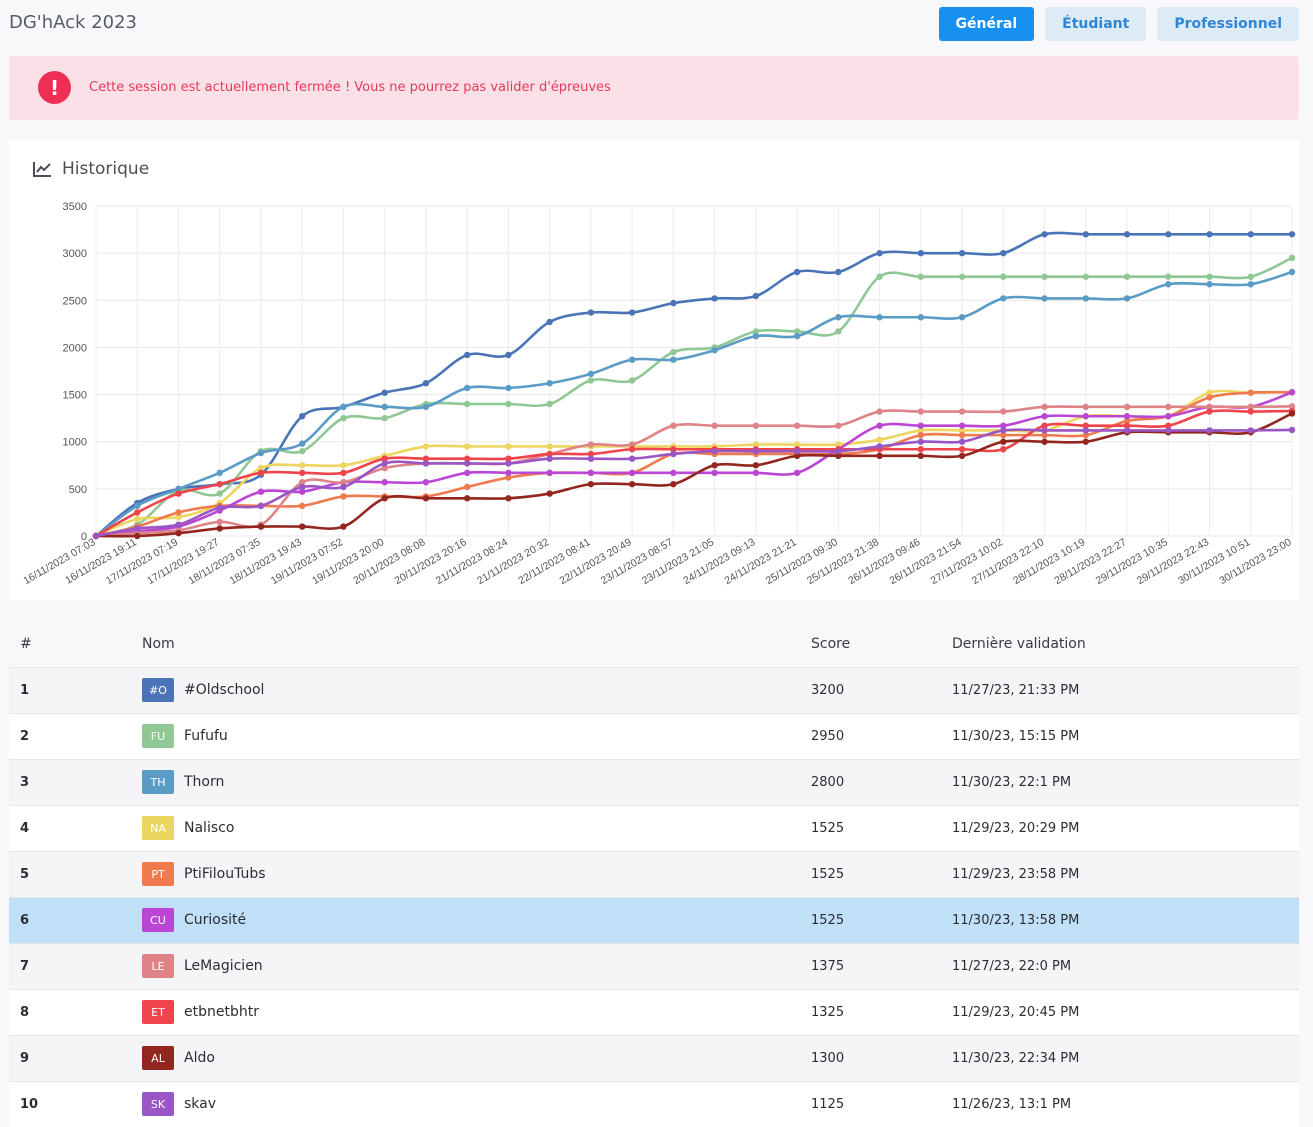  What do you see at coordinates (203, 690) in the screenshot?
I see `row-team: #O #Oldschool` at bounding box center [203, 690].